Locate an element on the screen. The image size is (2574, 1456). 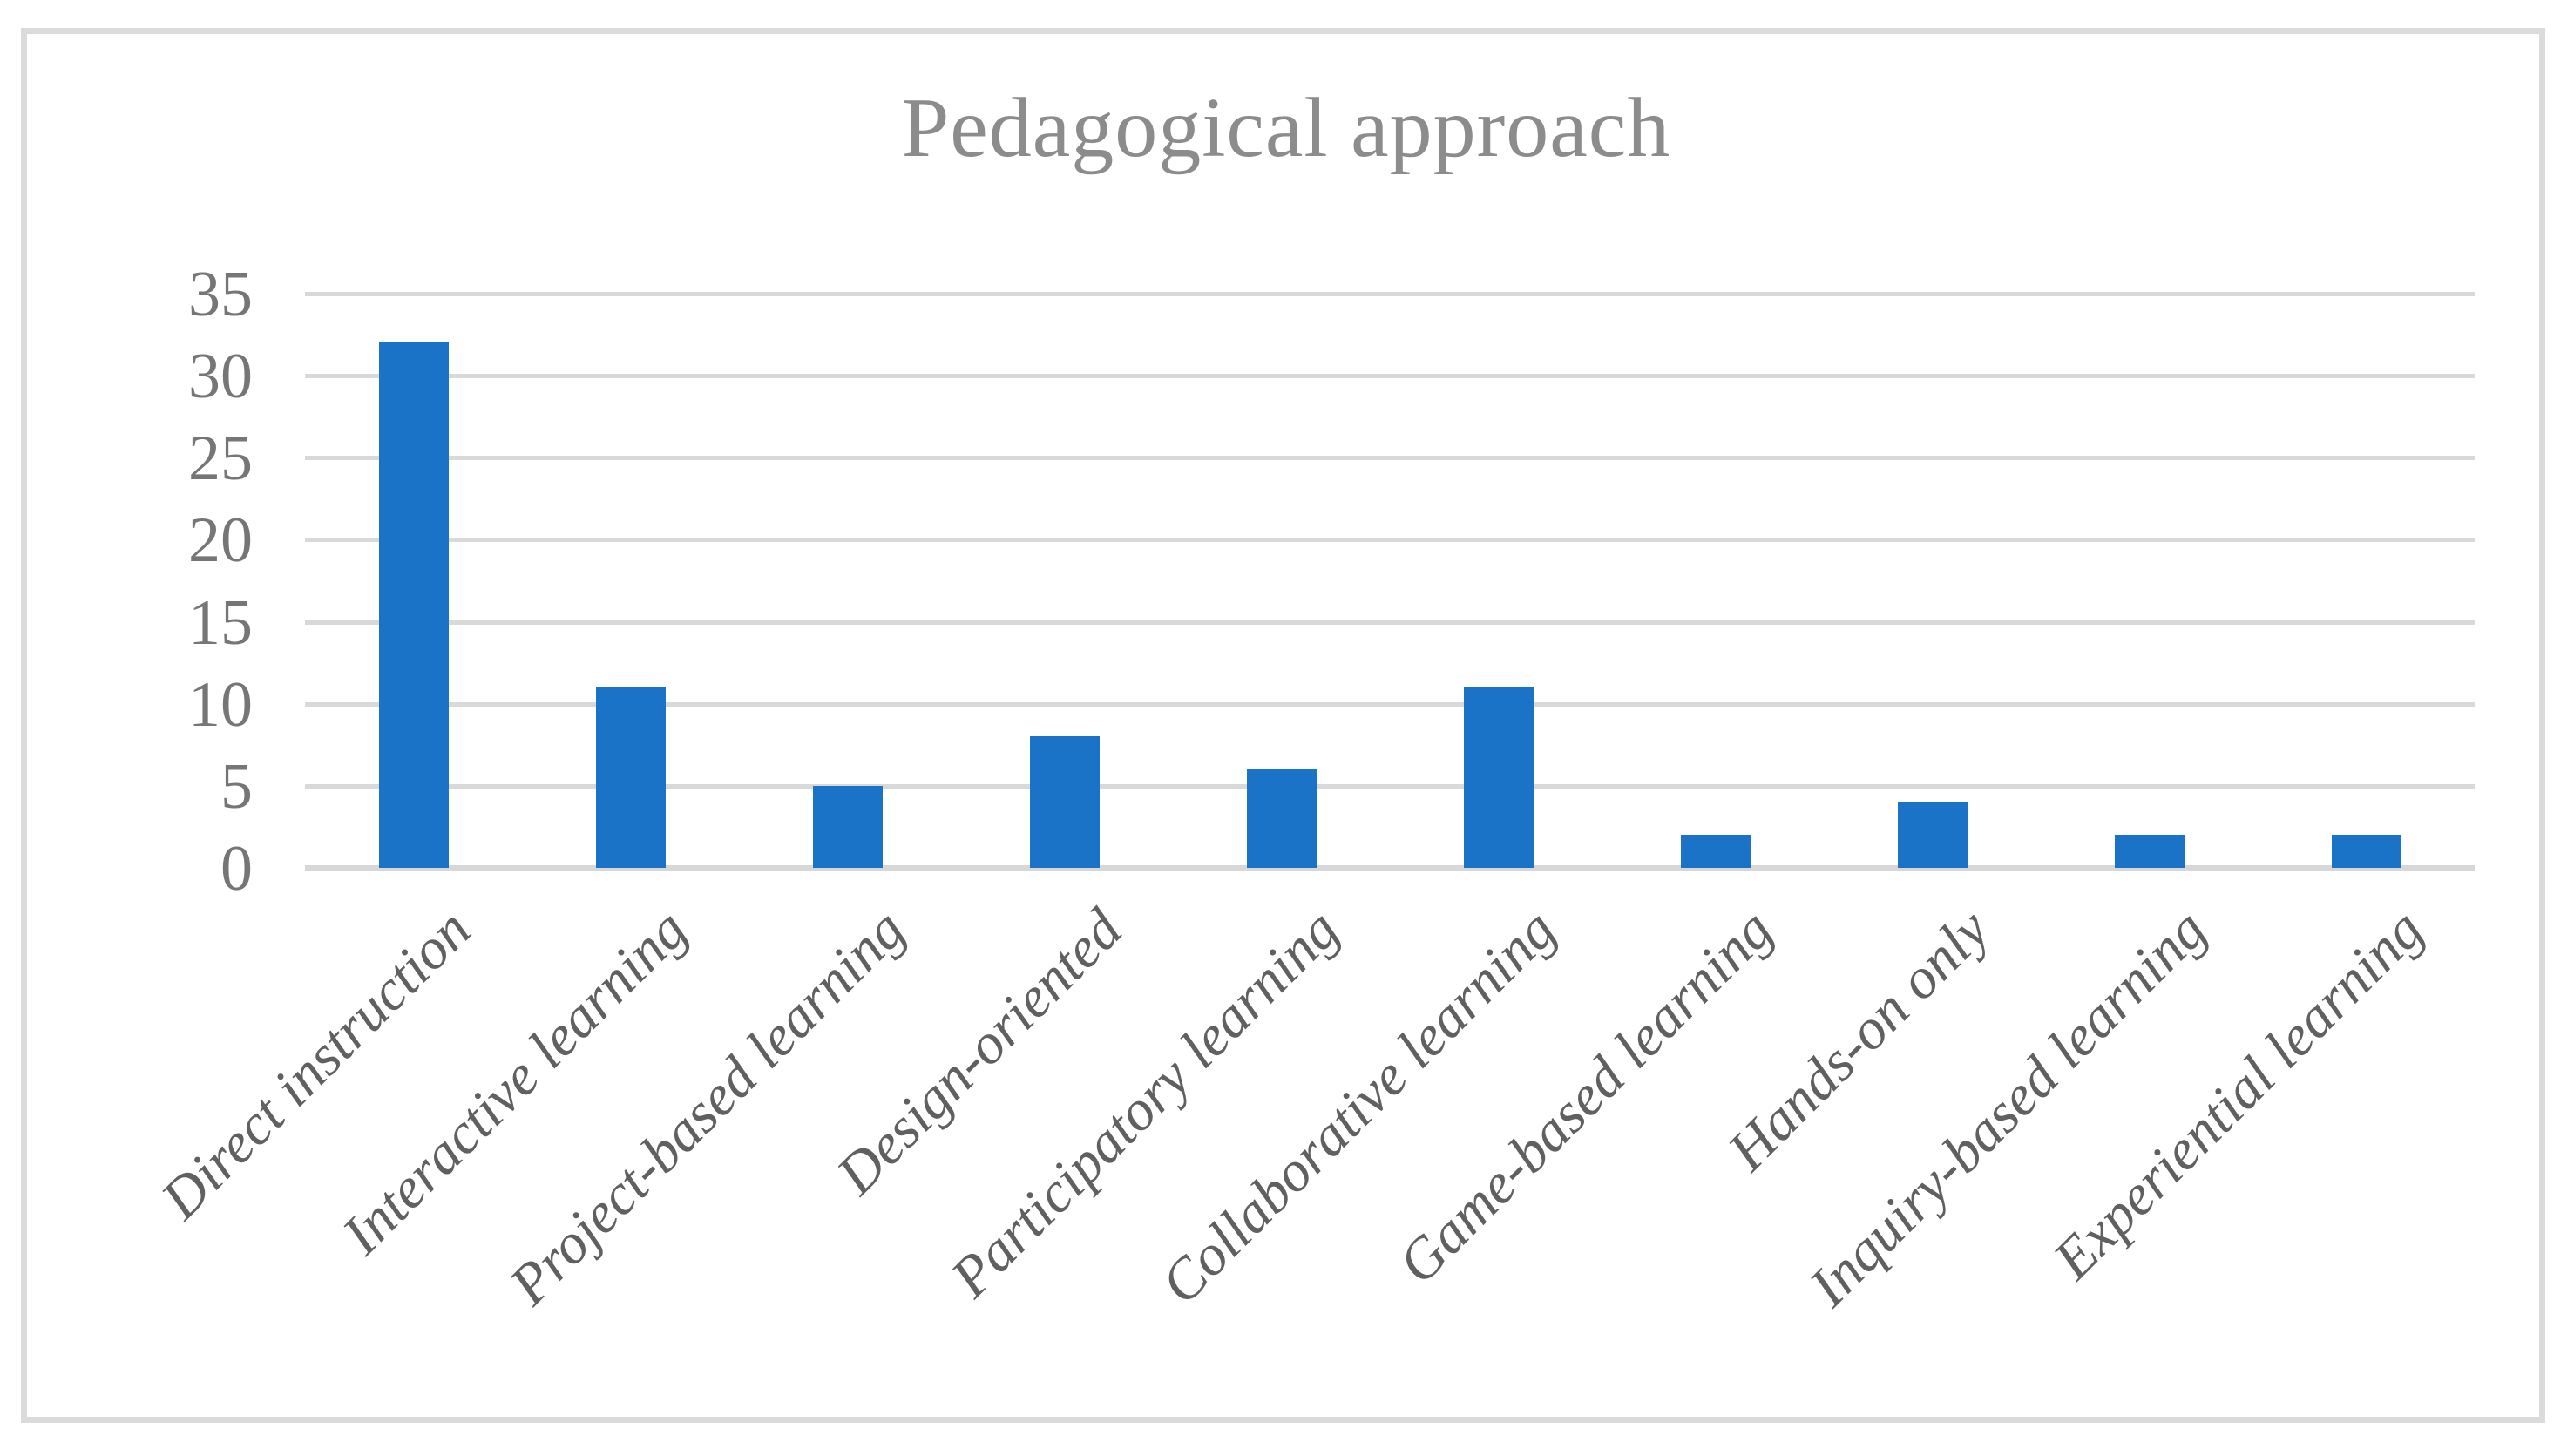
y-tick-label: 10 is located at coordinates (220, 704).